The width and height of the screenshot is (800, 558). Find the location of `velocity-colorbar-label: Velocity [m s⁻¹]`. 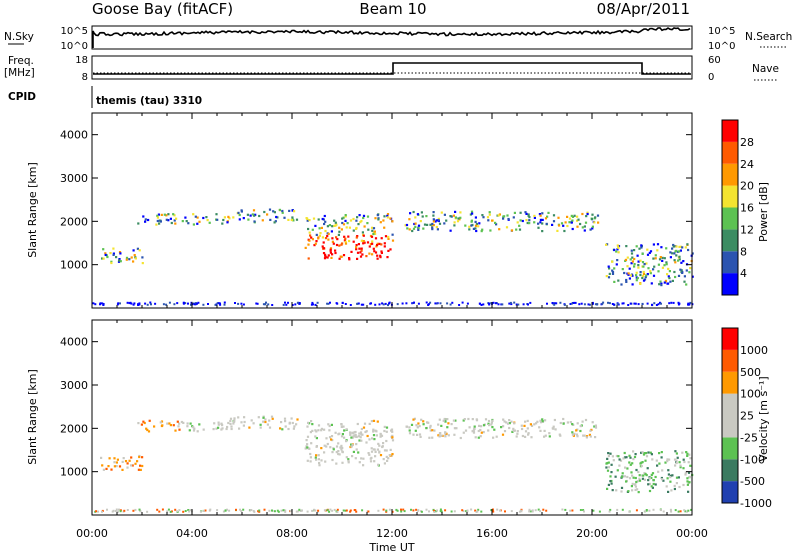

velocity-colorbar-label: Velocity [m s⁻¹] is located at coordinates (763, 418).